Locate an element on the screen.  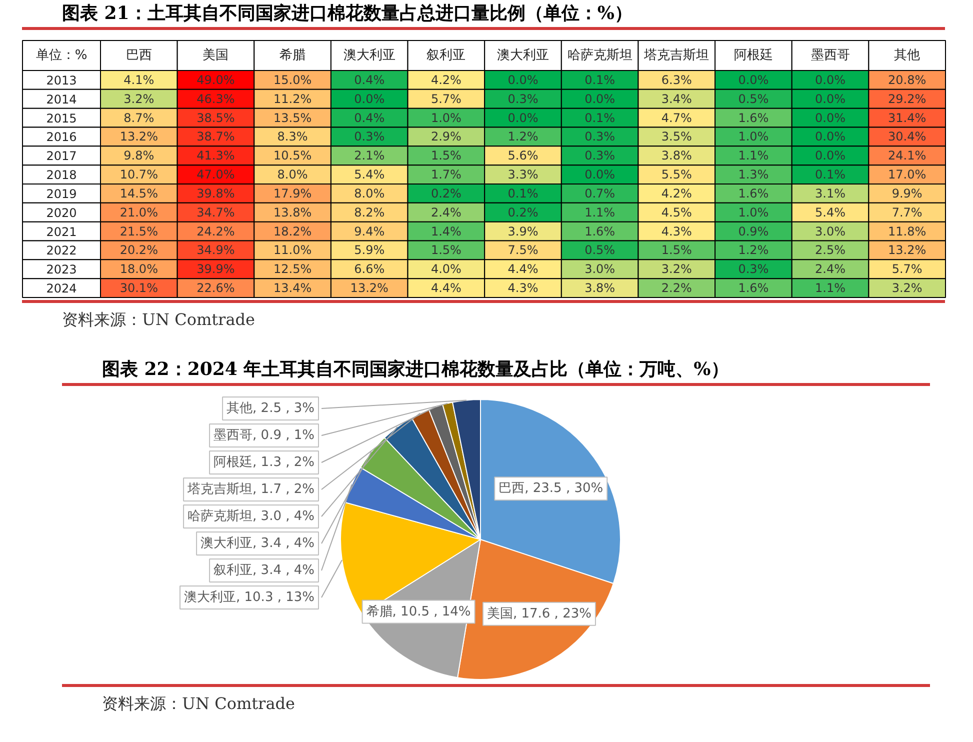
data-label: 17.0% is located at coordinates (907, 175).